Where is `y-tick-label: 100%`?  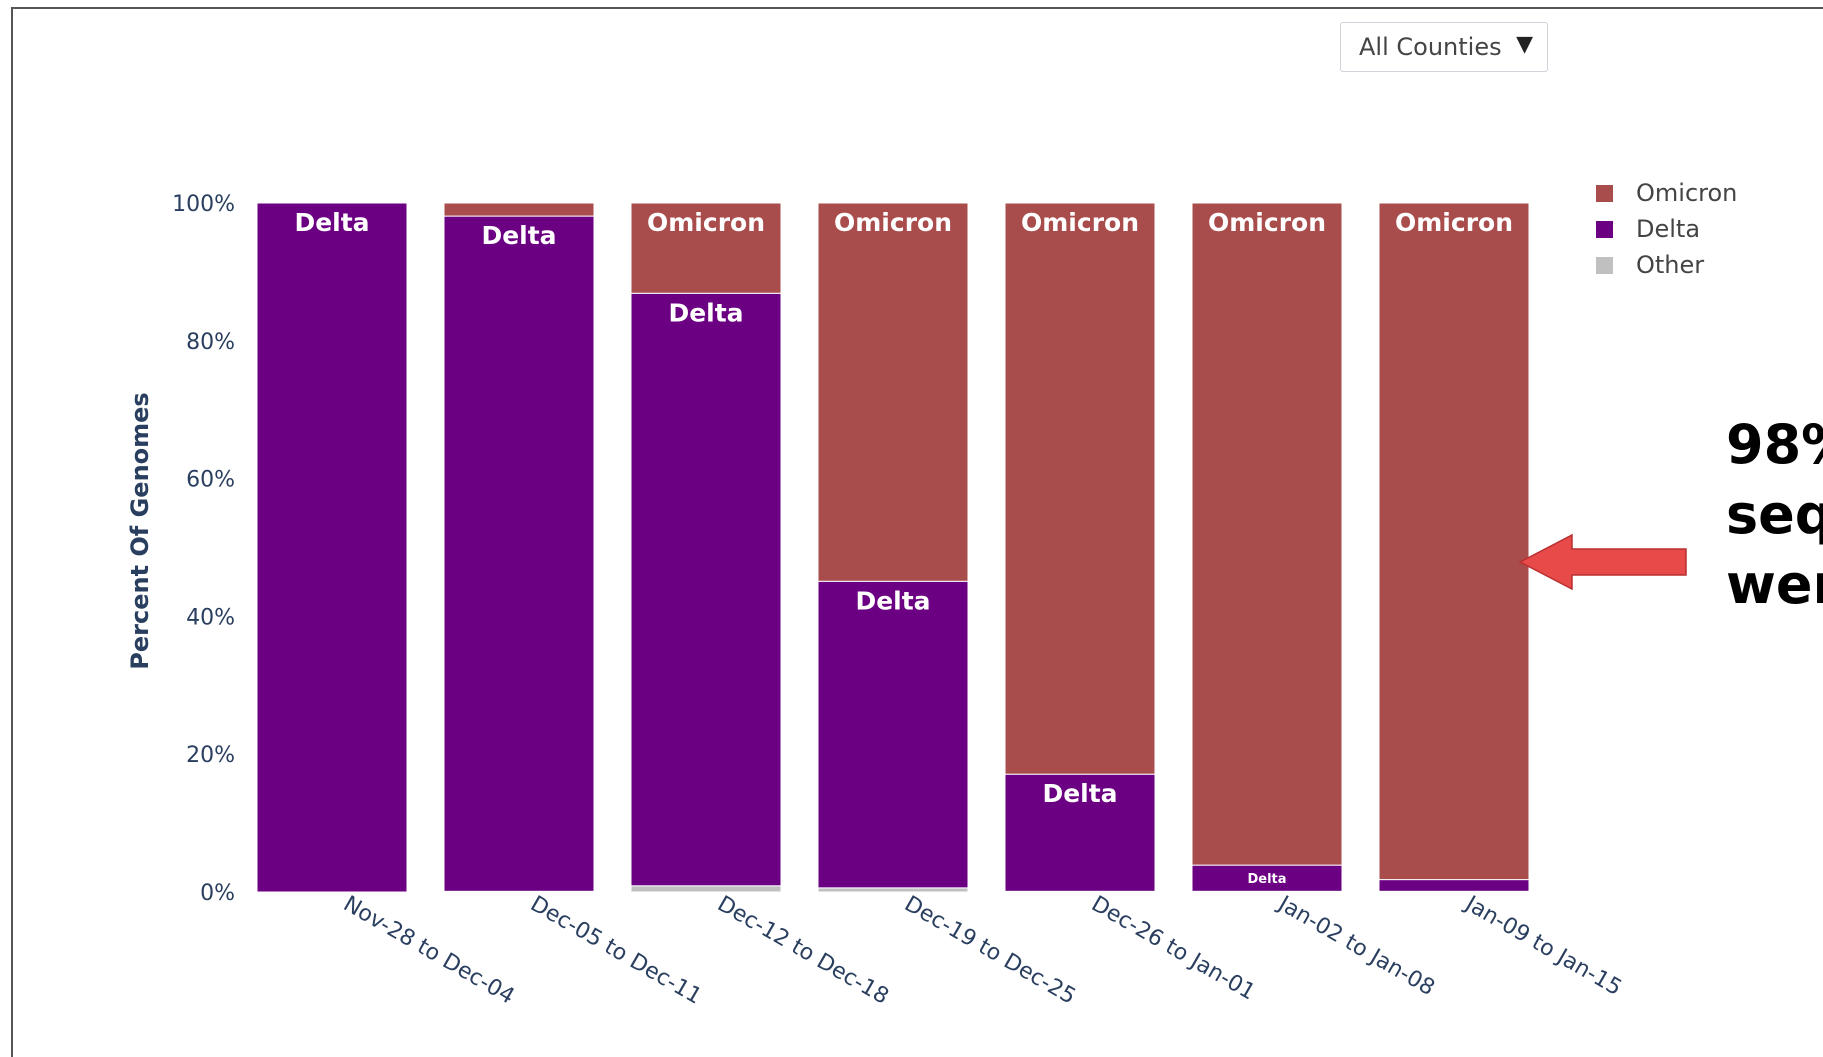
y-tick-label: 100% is located at coordinates (203, 204).